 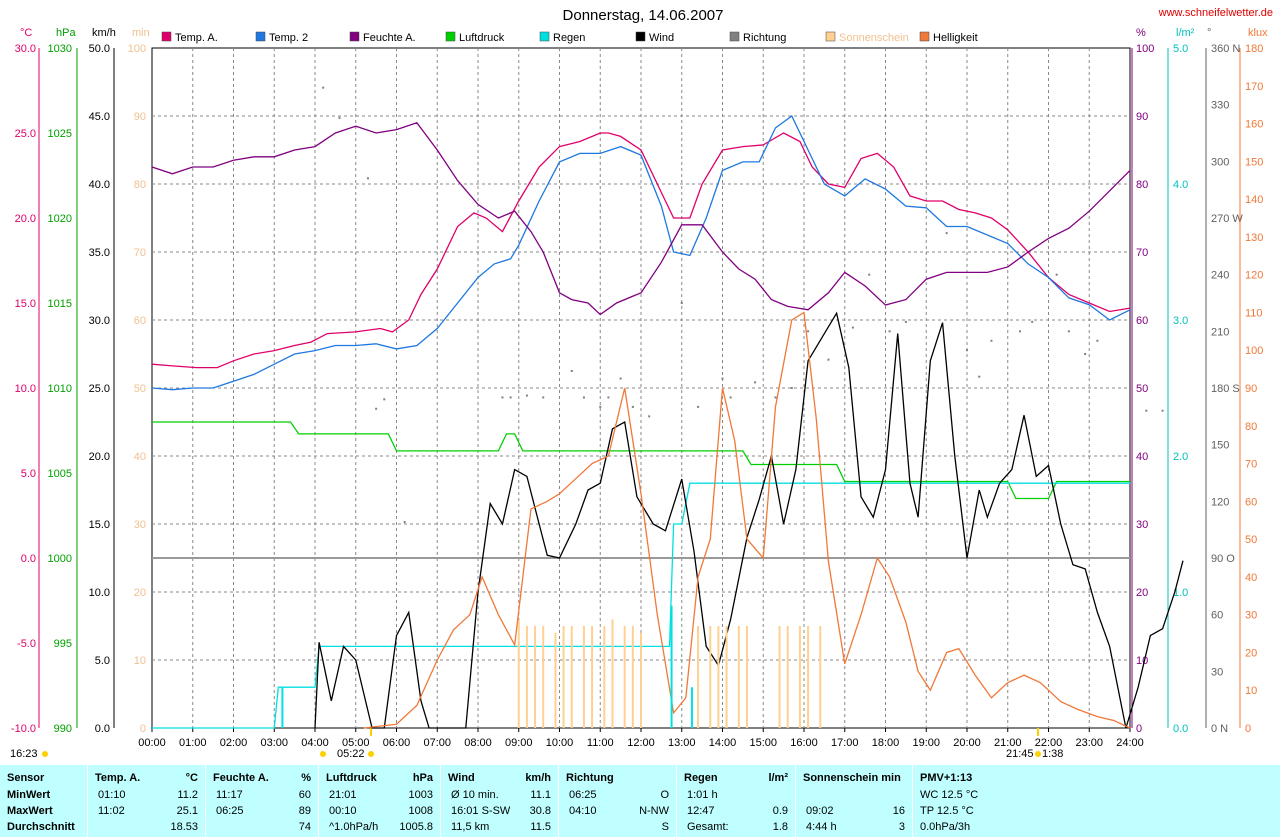 I want to click on wind-axis-label: 20.0, so click(x=99, y=457).